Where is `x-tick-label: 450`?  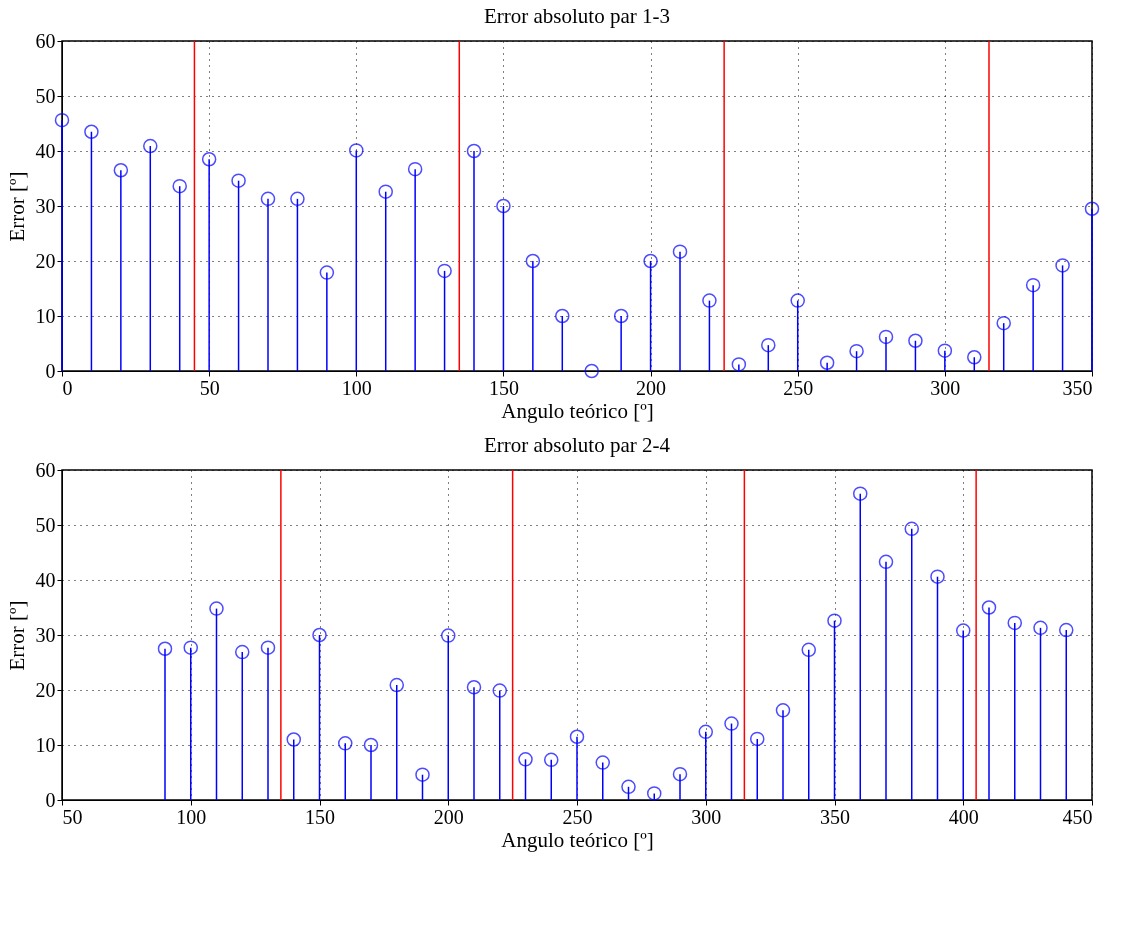 x-tick-label: 450 is located at coordinates (1077, 816).